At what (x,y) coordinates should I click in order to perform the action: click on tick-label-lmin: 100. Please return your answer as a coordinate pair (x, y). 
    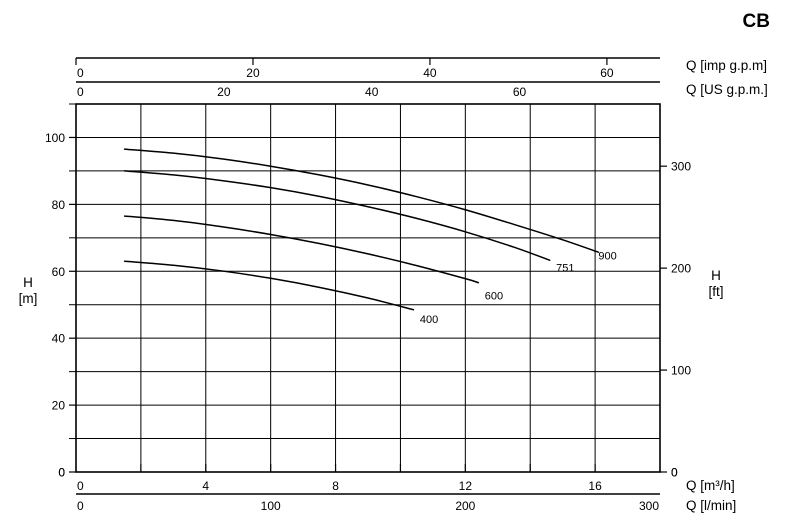
    Looking at the image, I should click on (271, 506).